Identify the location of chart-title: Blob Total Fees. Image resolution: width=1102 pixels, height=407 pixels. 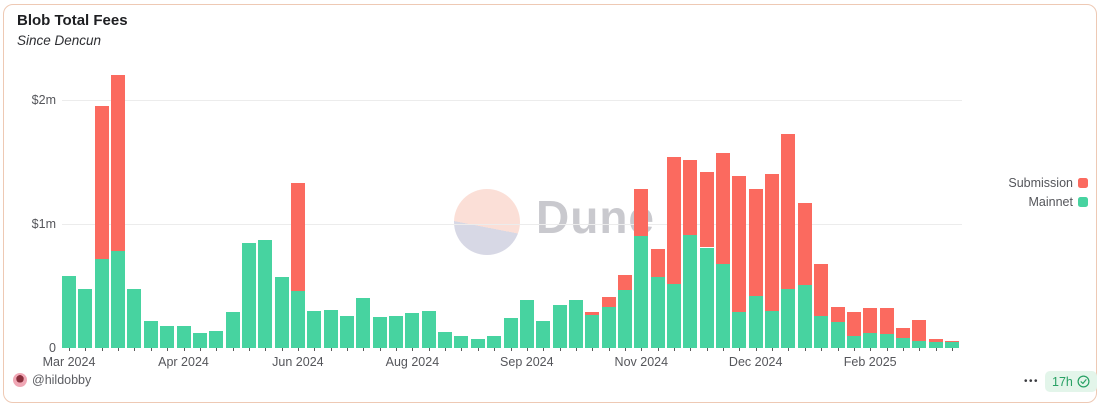
(72, 20).